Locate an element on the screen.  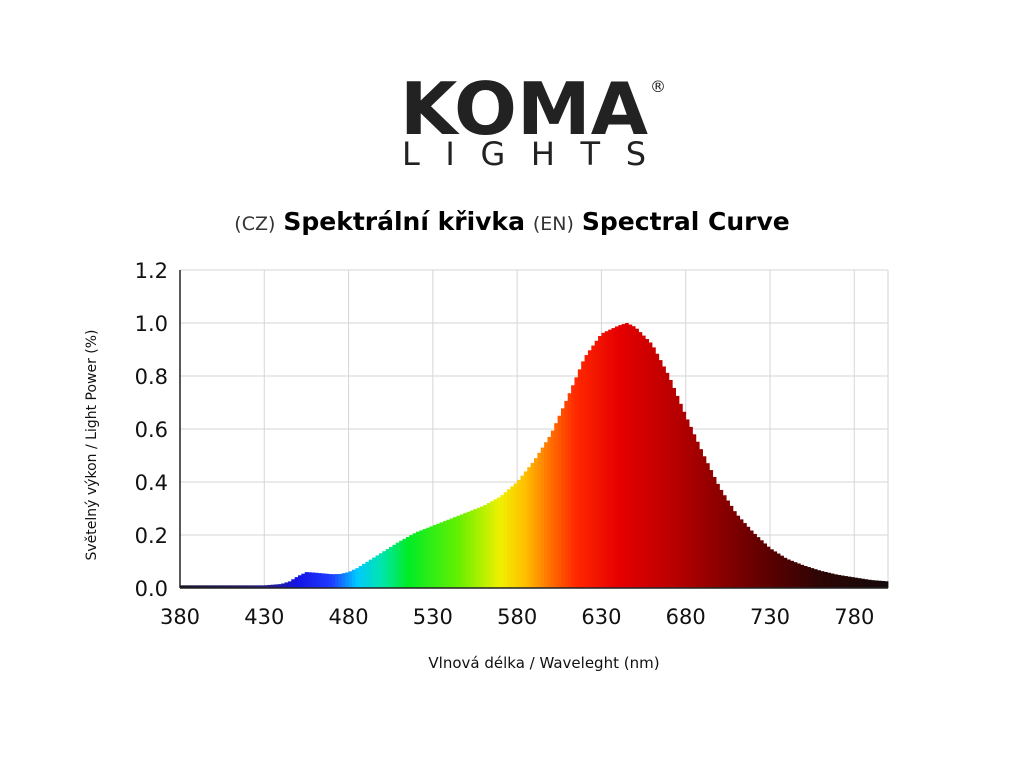
y-tick-label: 0.8 is located at coordinates (151, 377).